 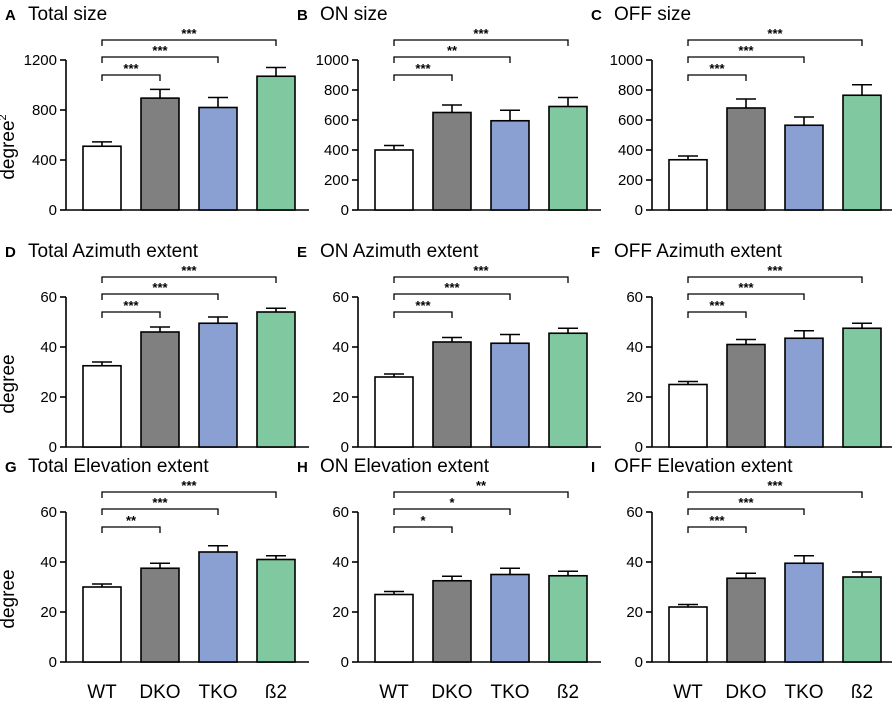 I want to click on panel-a: A Total size 0 400 800 1200 degree2 *** *** ***, so click(x=154, y=111).